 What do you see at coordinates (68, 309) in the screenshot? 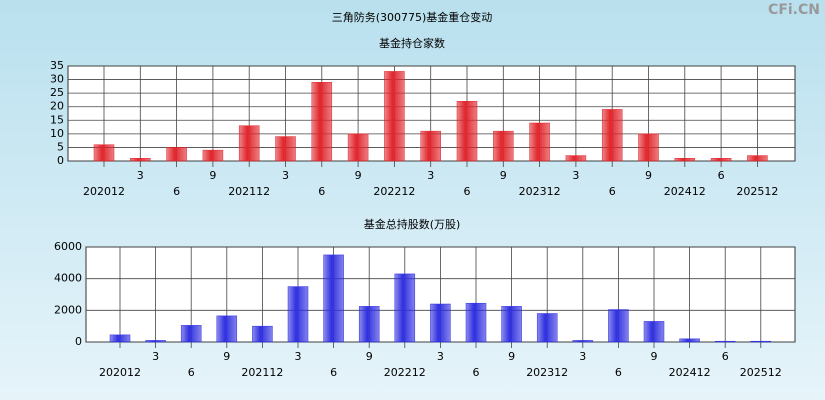
I see `y-tick-label: 2000` at bounding box center [68, 309].